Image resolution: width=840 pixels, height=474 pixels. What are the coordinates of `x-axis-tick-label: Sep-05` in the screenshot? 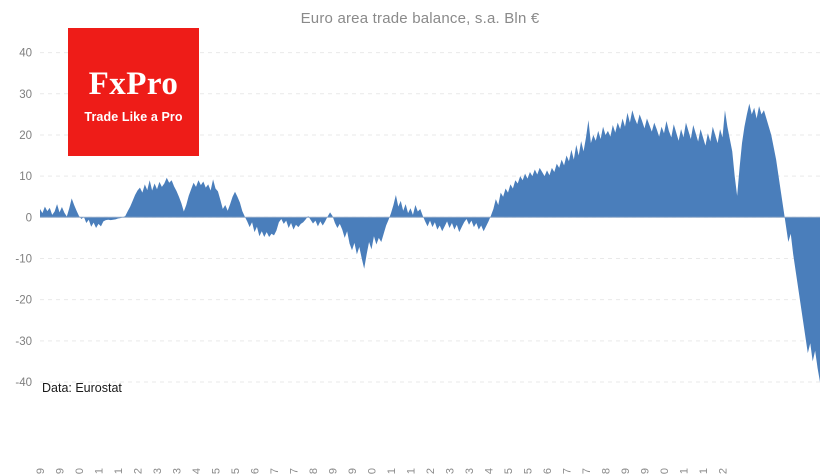 It's located at (236, 471).